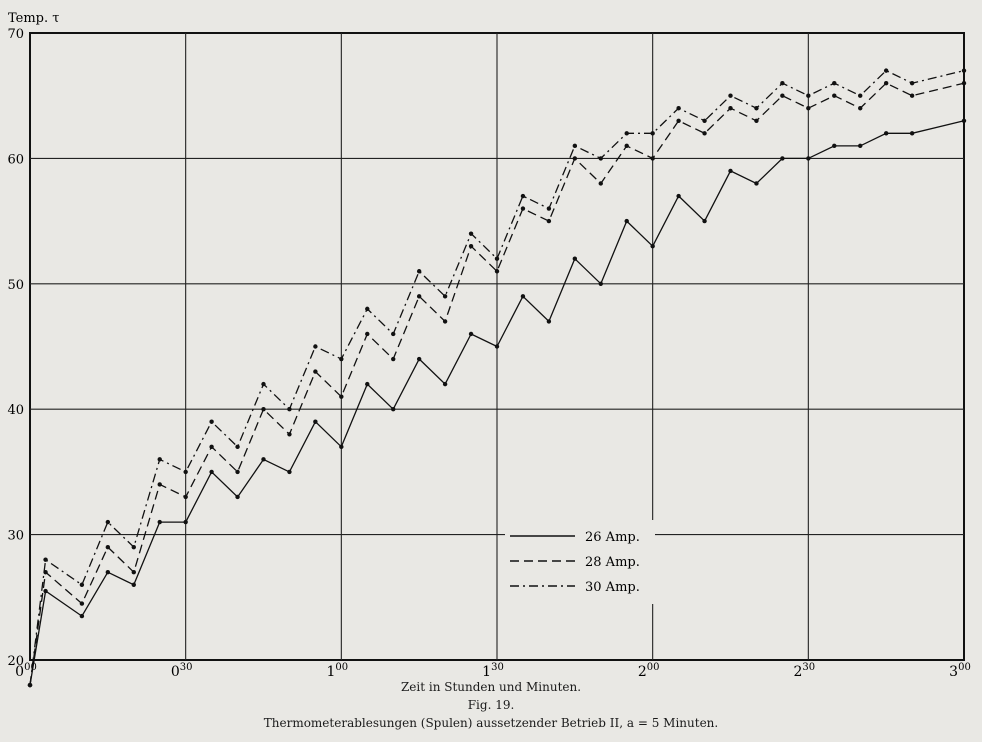 The image size is (982, 742). I want to click on y-tick-labels: 20 30 40 50 60 70, so click(15, 348).